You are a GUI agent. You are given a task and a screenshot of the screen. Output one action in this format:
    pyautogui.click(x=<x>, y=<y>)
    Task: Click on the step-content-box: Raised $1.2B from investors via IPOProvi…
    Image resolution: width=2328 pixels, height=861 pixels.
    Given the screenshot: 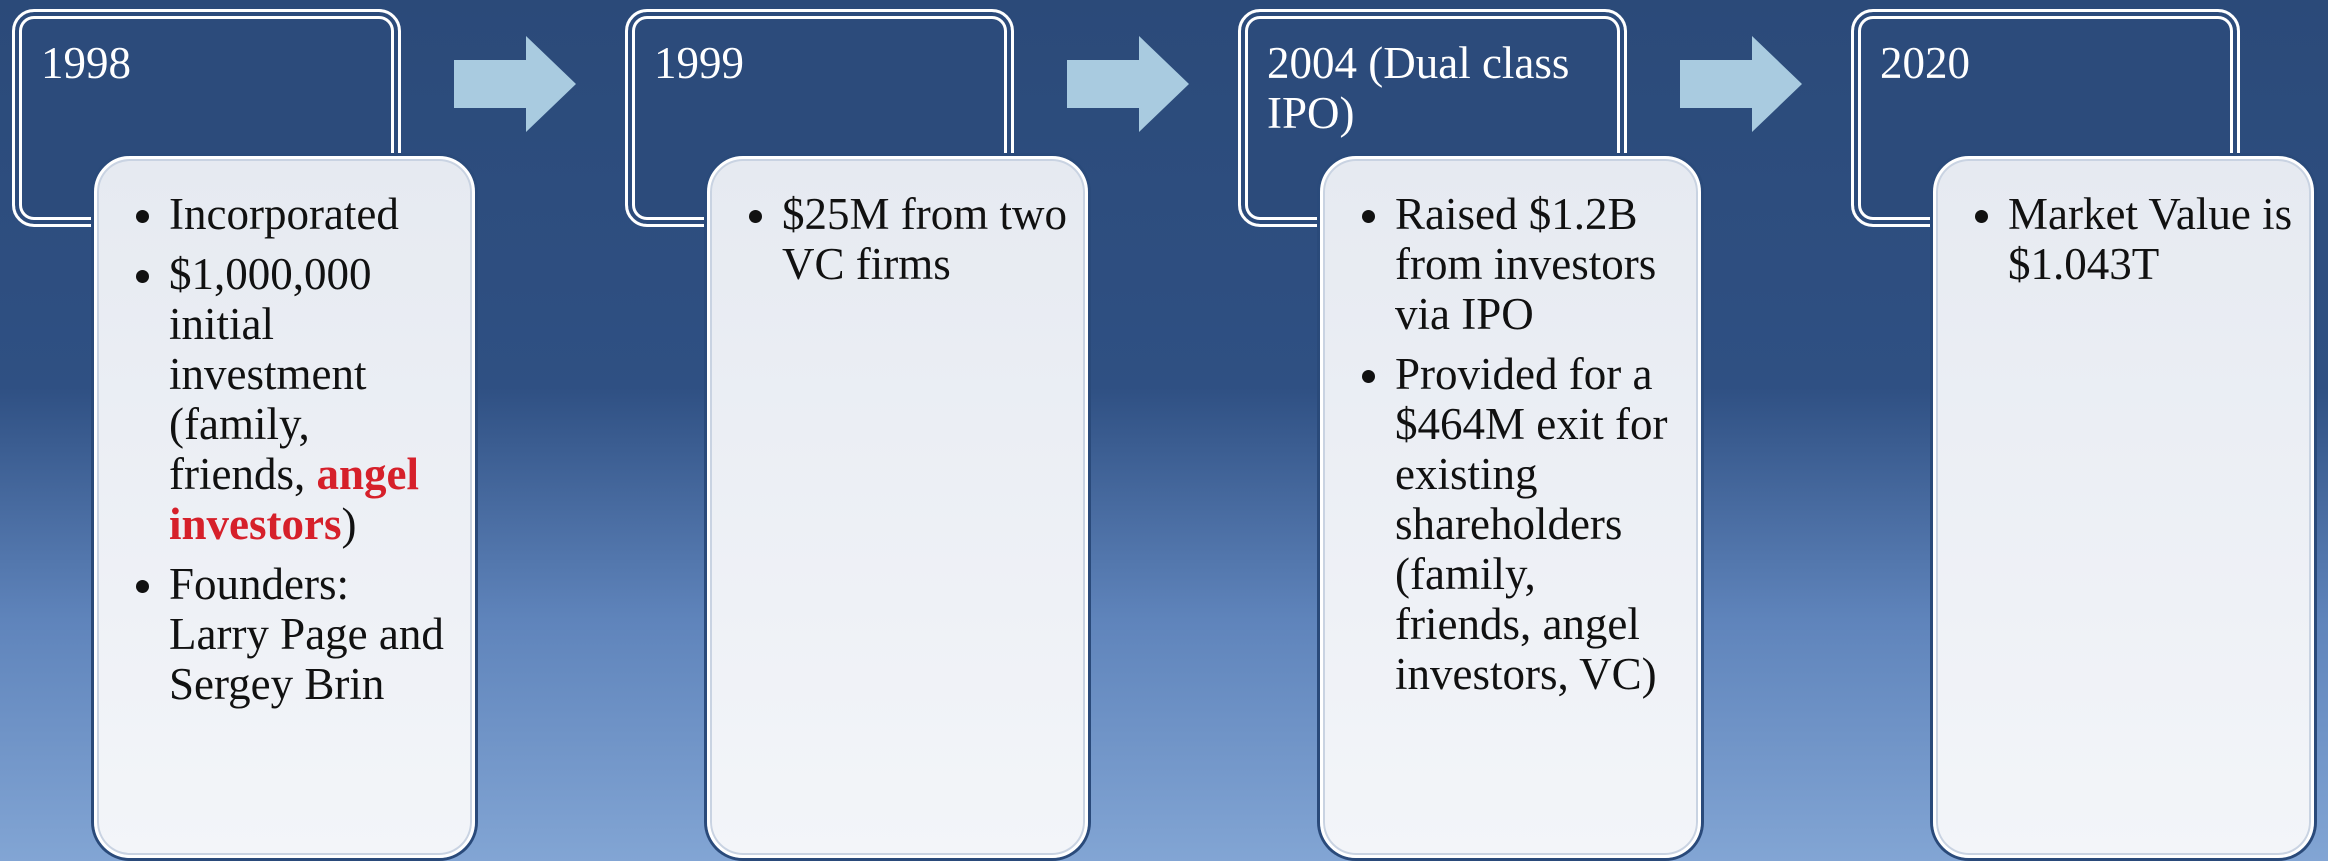 What is the action you would take?
    pyautogui.click(x=1510, y=507)
    